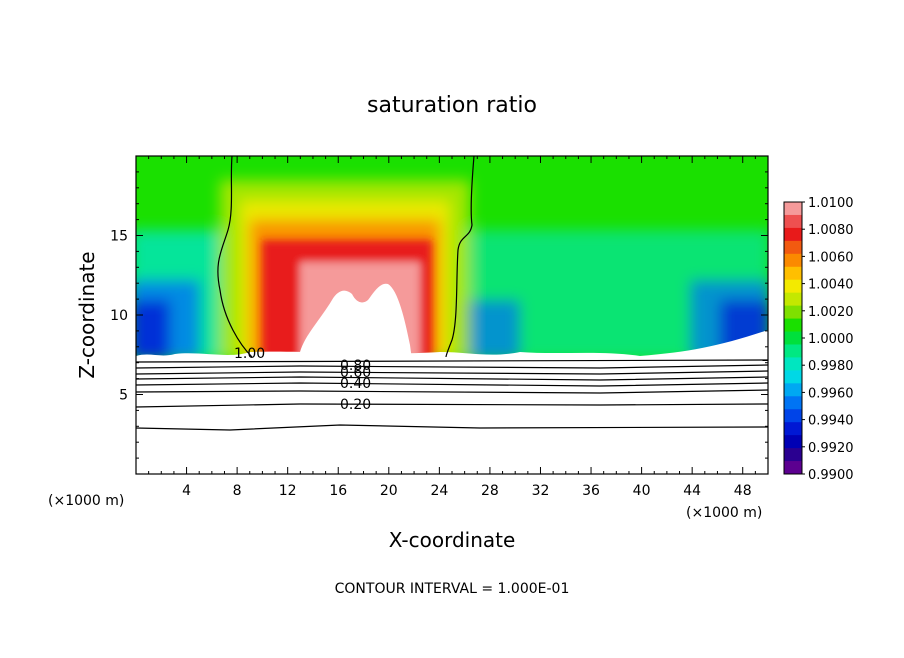 The width and height of the screenshot is (904, 658). I want to click on contour-1-00-left, so click(235, 257).